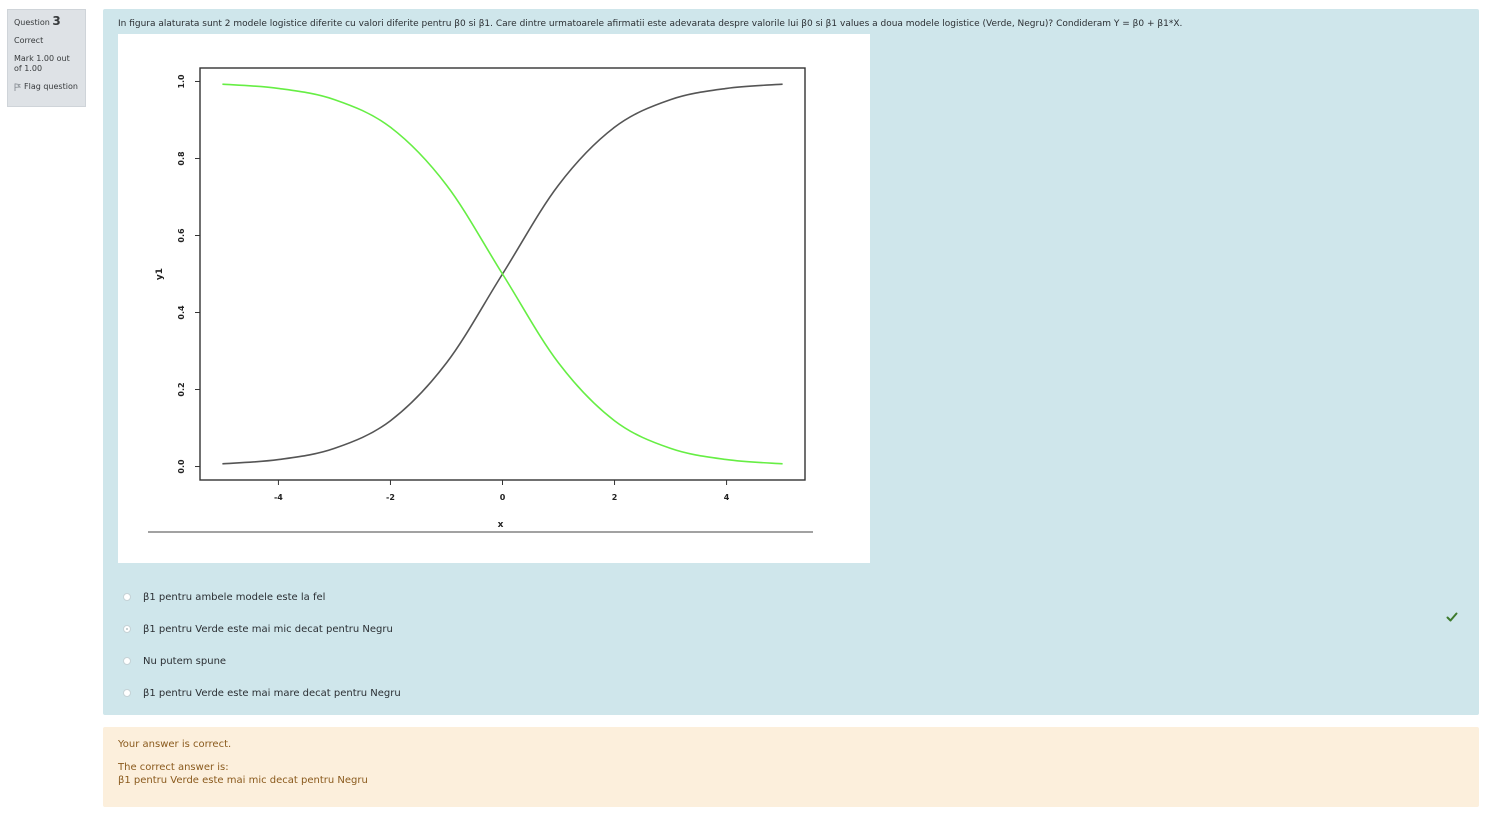  I want to click on y-tick-label-5: 1.0, so click(181, 81).